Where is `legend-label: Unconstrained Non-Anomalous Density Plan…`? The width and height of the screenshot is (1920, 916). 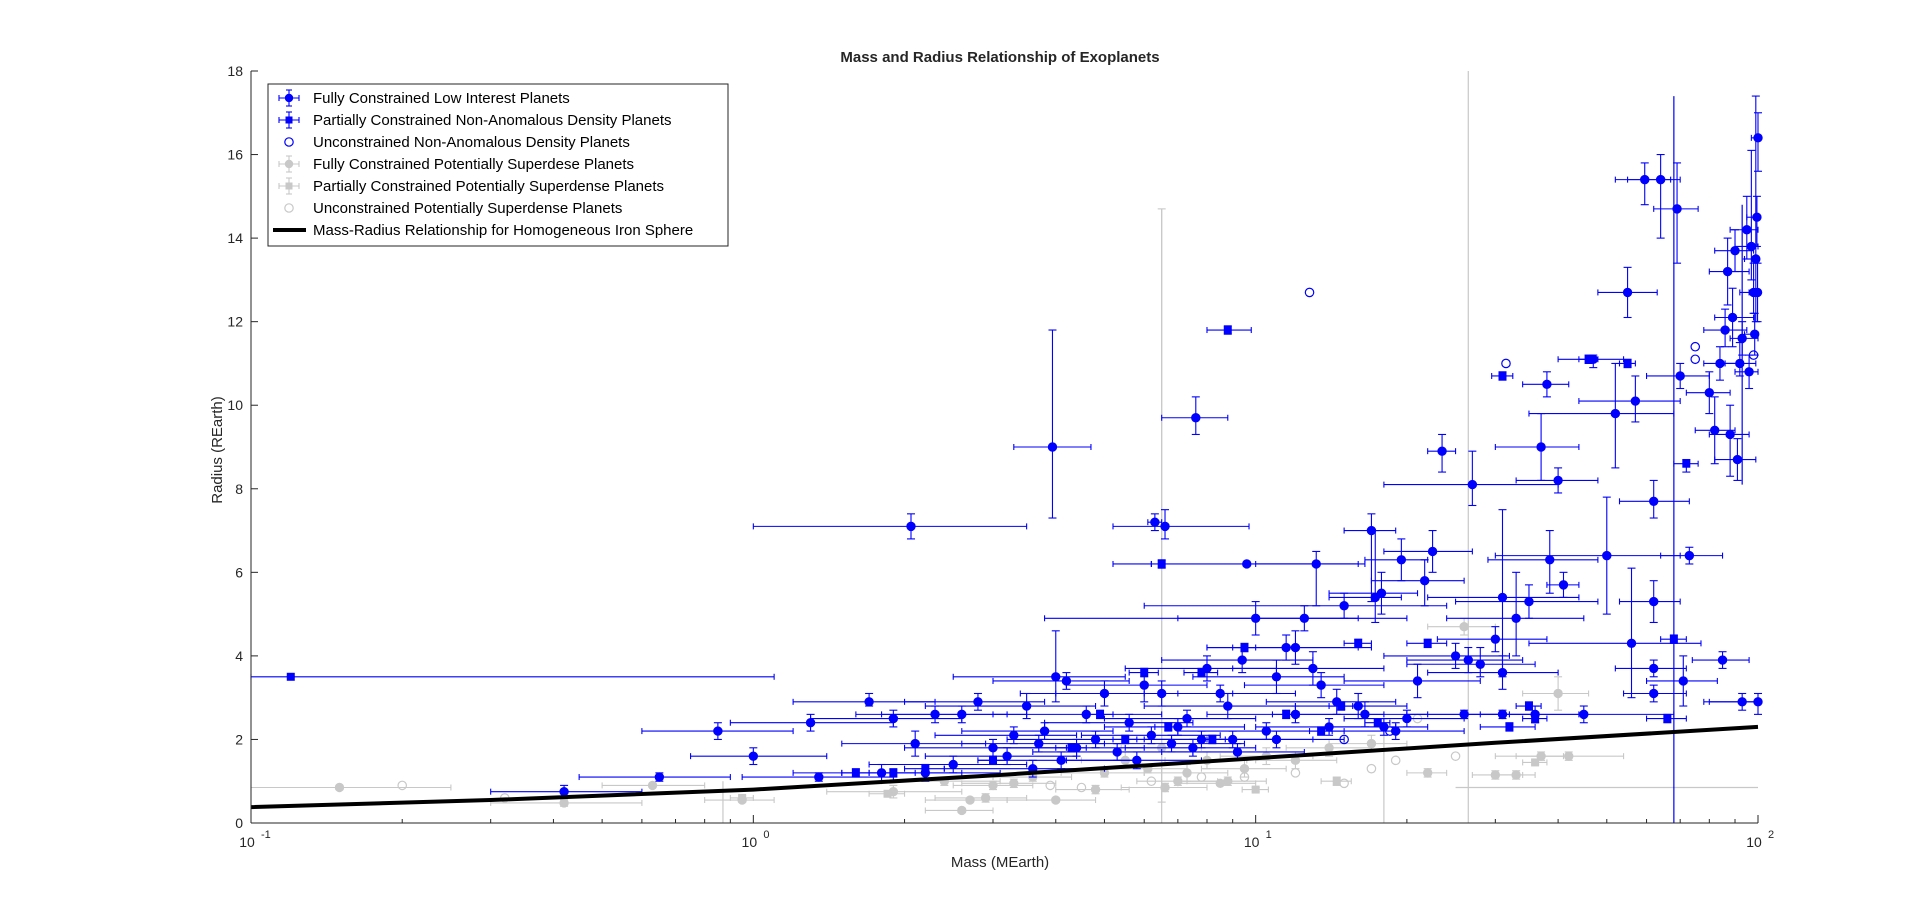 legend-label: Unconstrained Non-Anomalous Density Plan… is located at coordinates (471, 142).